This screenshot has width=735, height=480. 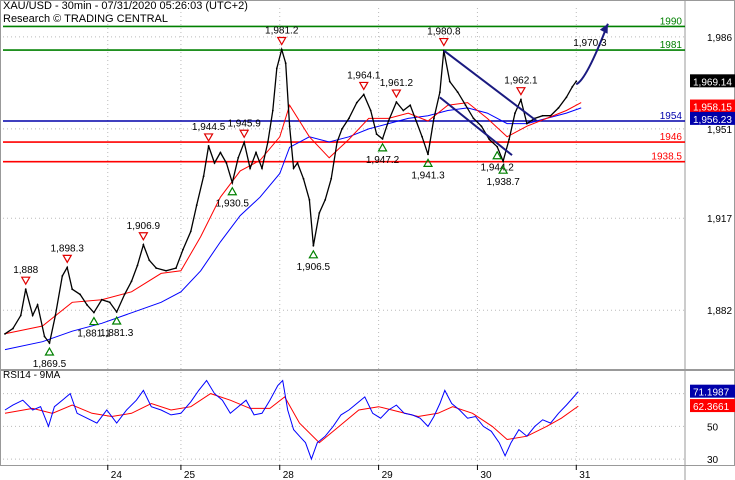 I want to click on target-arrow-line, so click(x=592, y=54).